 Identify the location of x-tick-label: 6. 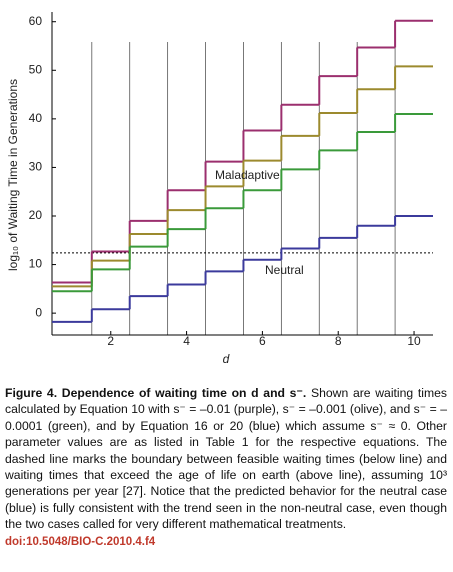
(262, 341).